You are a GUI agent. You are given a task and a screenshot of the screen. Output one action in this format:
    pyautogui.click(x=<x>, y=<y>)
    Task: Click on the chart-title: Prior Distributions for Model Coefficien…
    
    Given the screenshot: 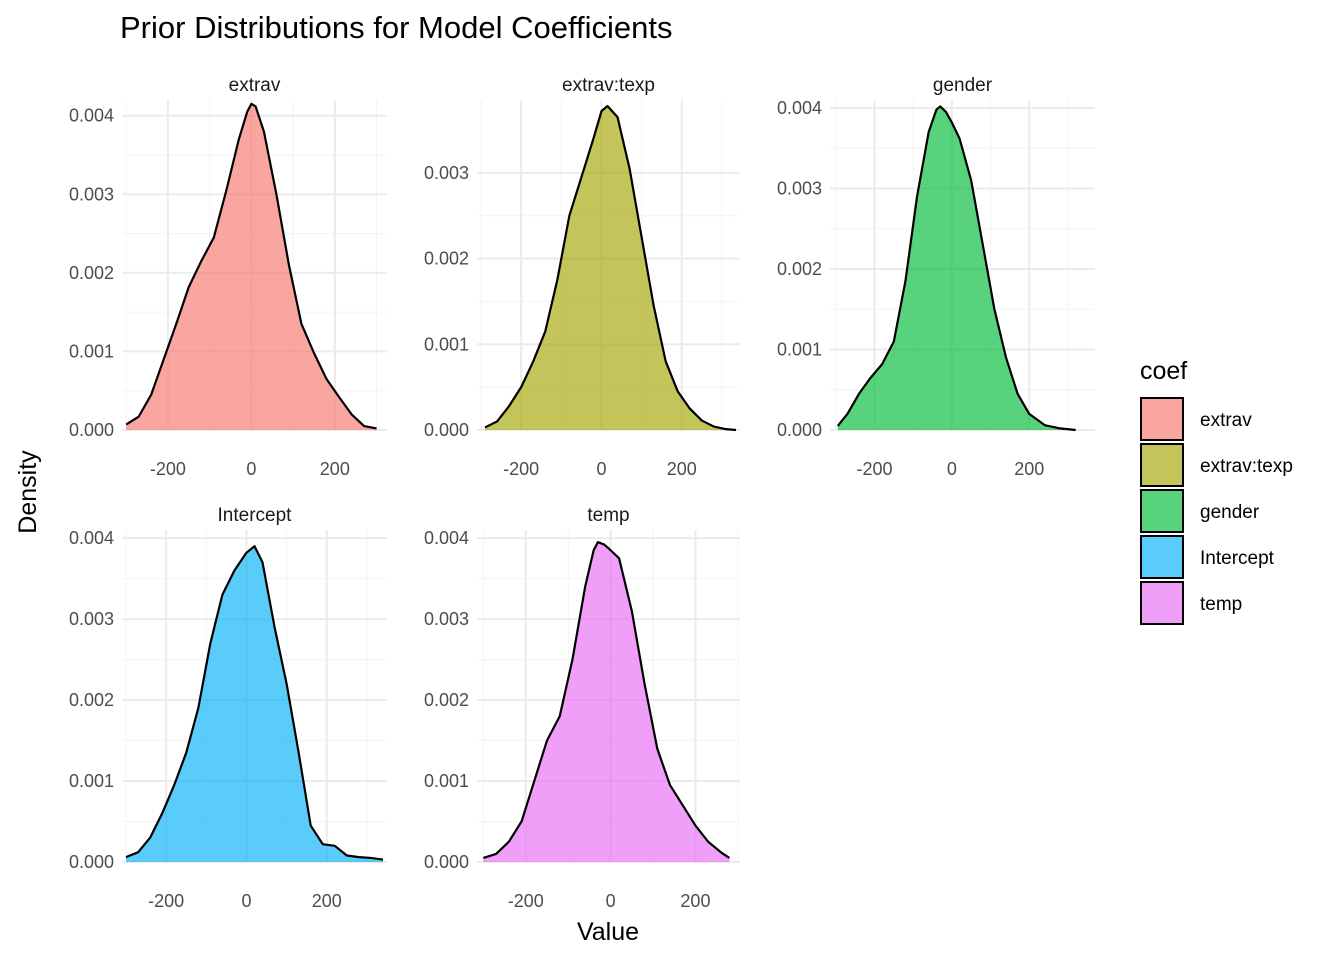 What is the action you would take?
    pyautogui.click(x=396, y=27)
    